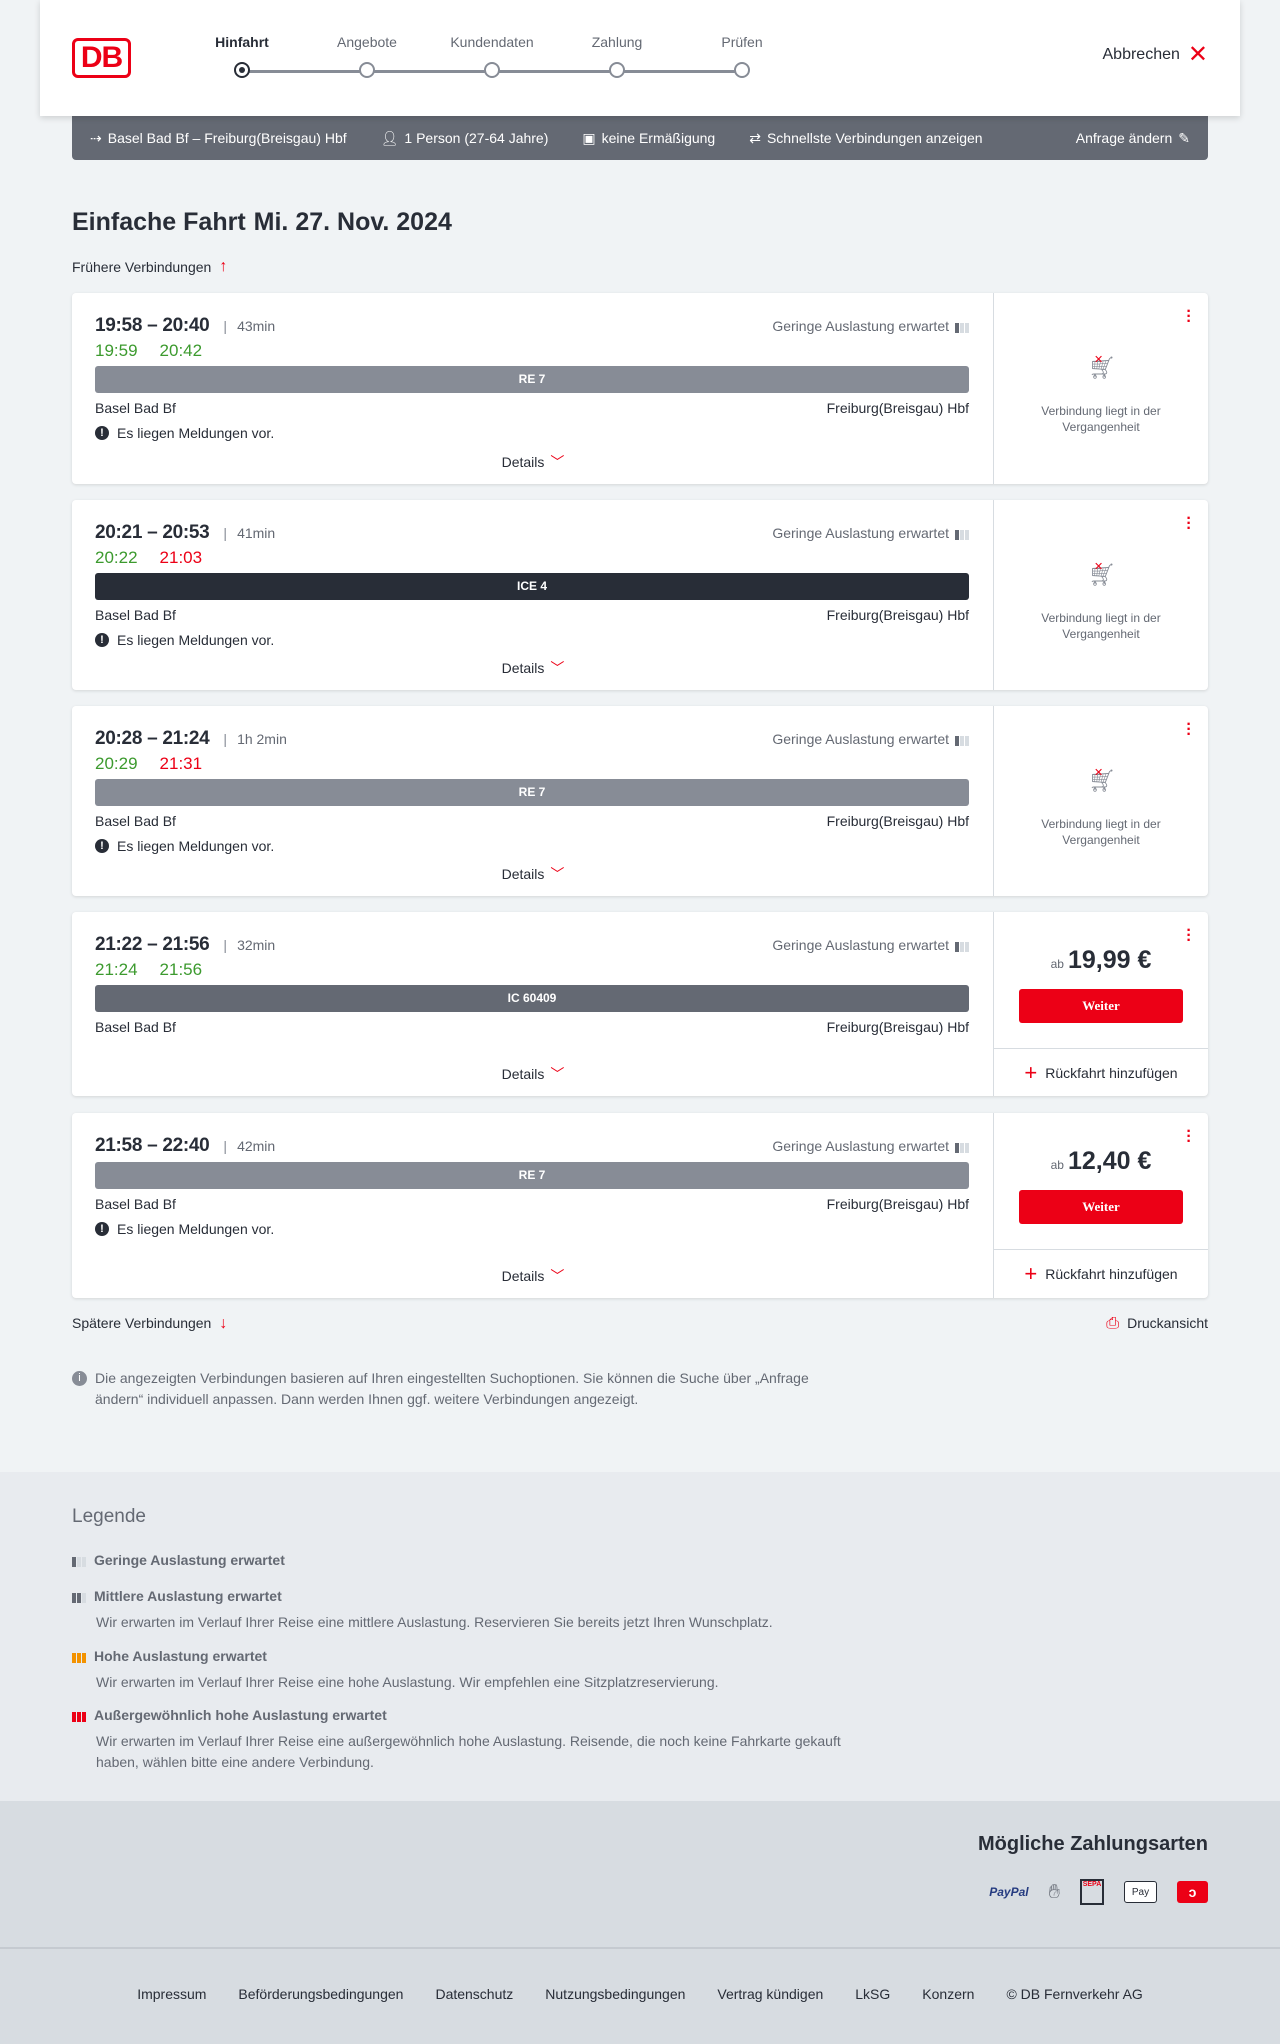 The height and width of the screenshot is (2044, 1280). I want to click on planned-times: 20:21 – 20:53, so click(152, 532).